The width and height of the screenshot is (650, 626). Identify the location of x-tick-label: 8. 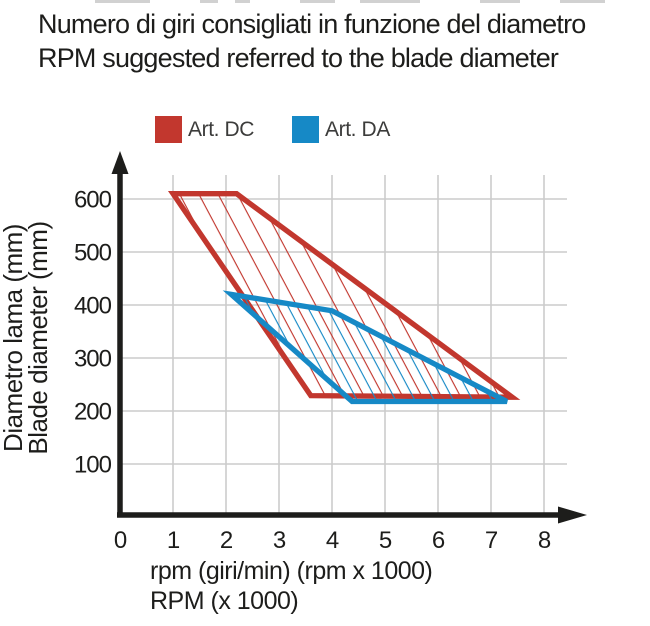
(544, 540).